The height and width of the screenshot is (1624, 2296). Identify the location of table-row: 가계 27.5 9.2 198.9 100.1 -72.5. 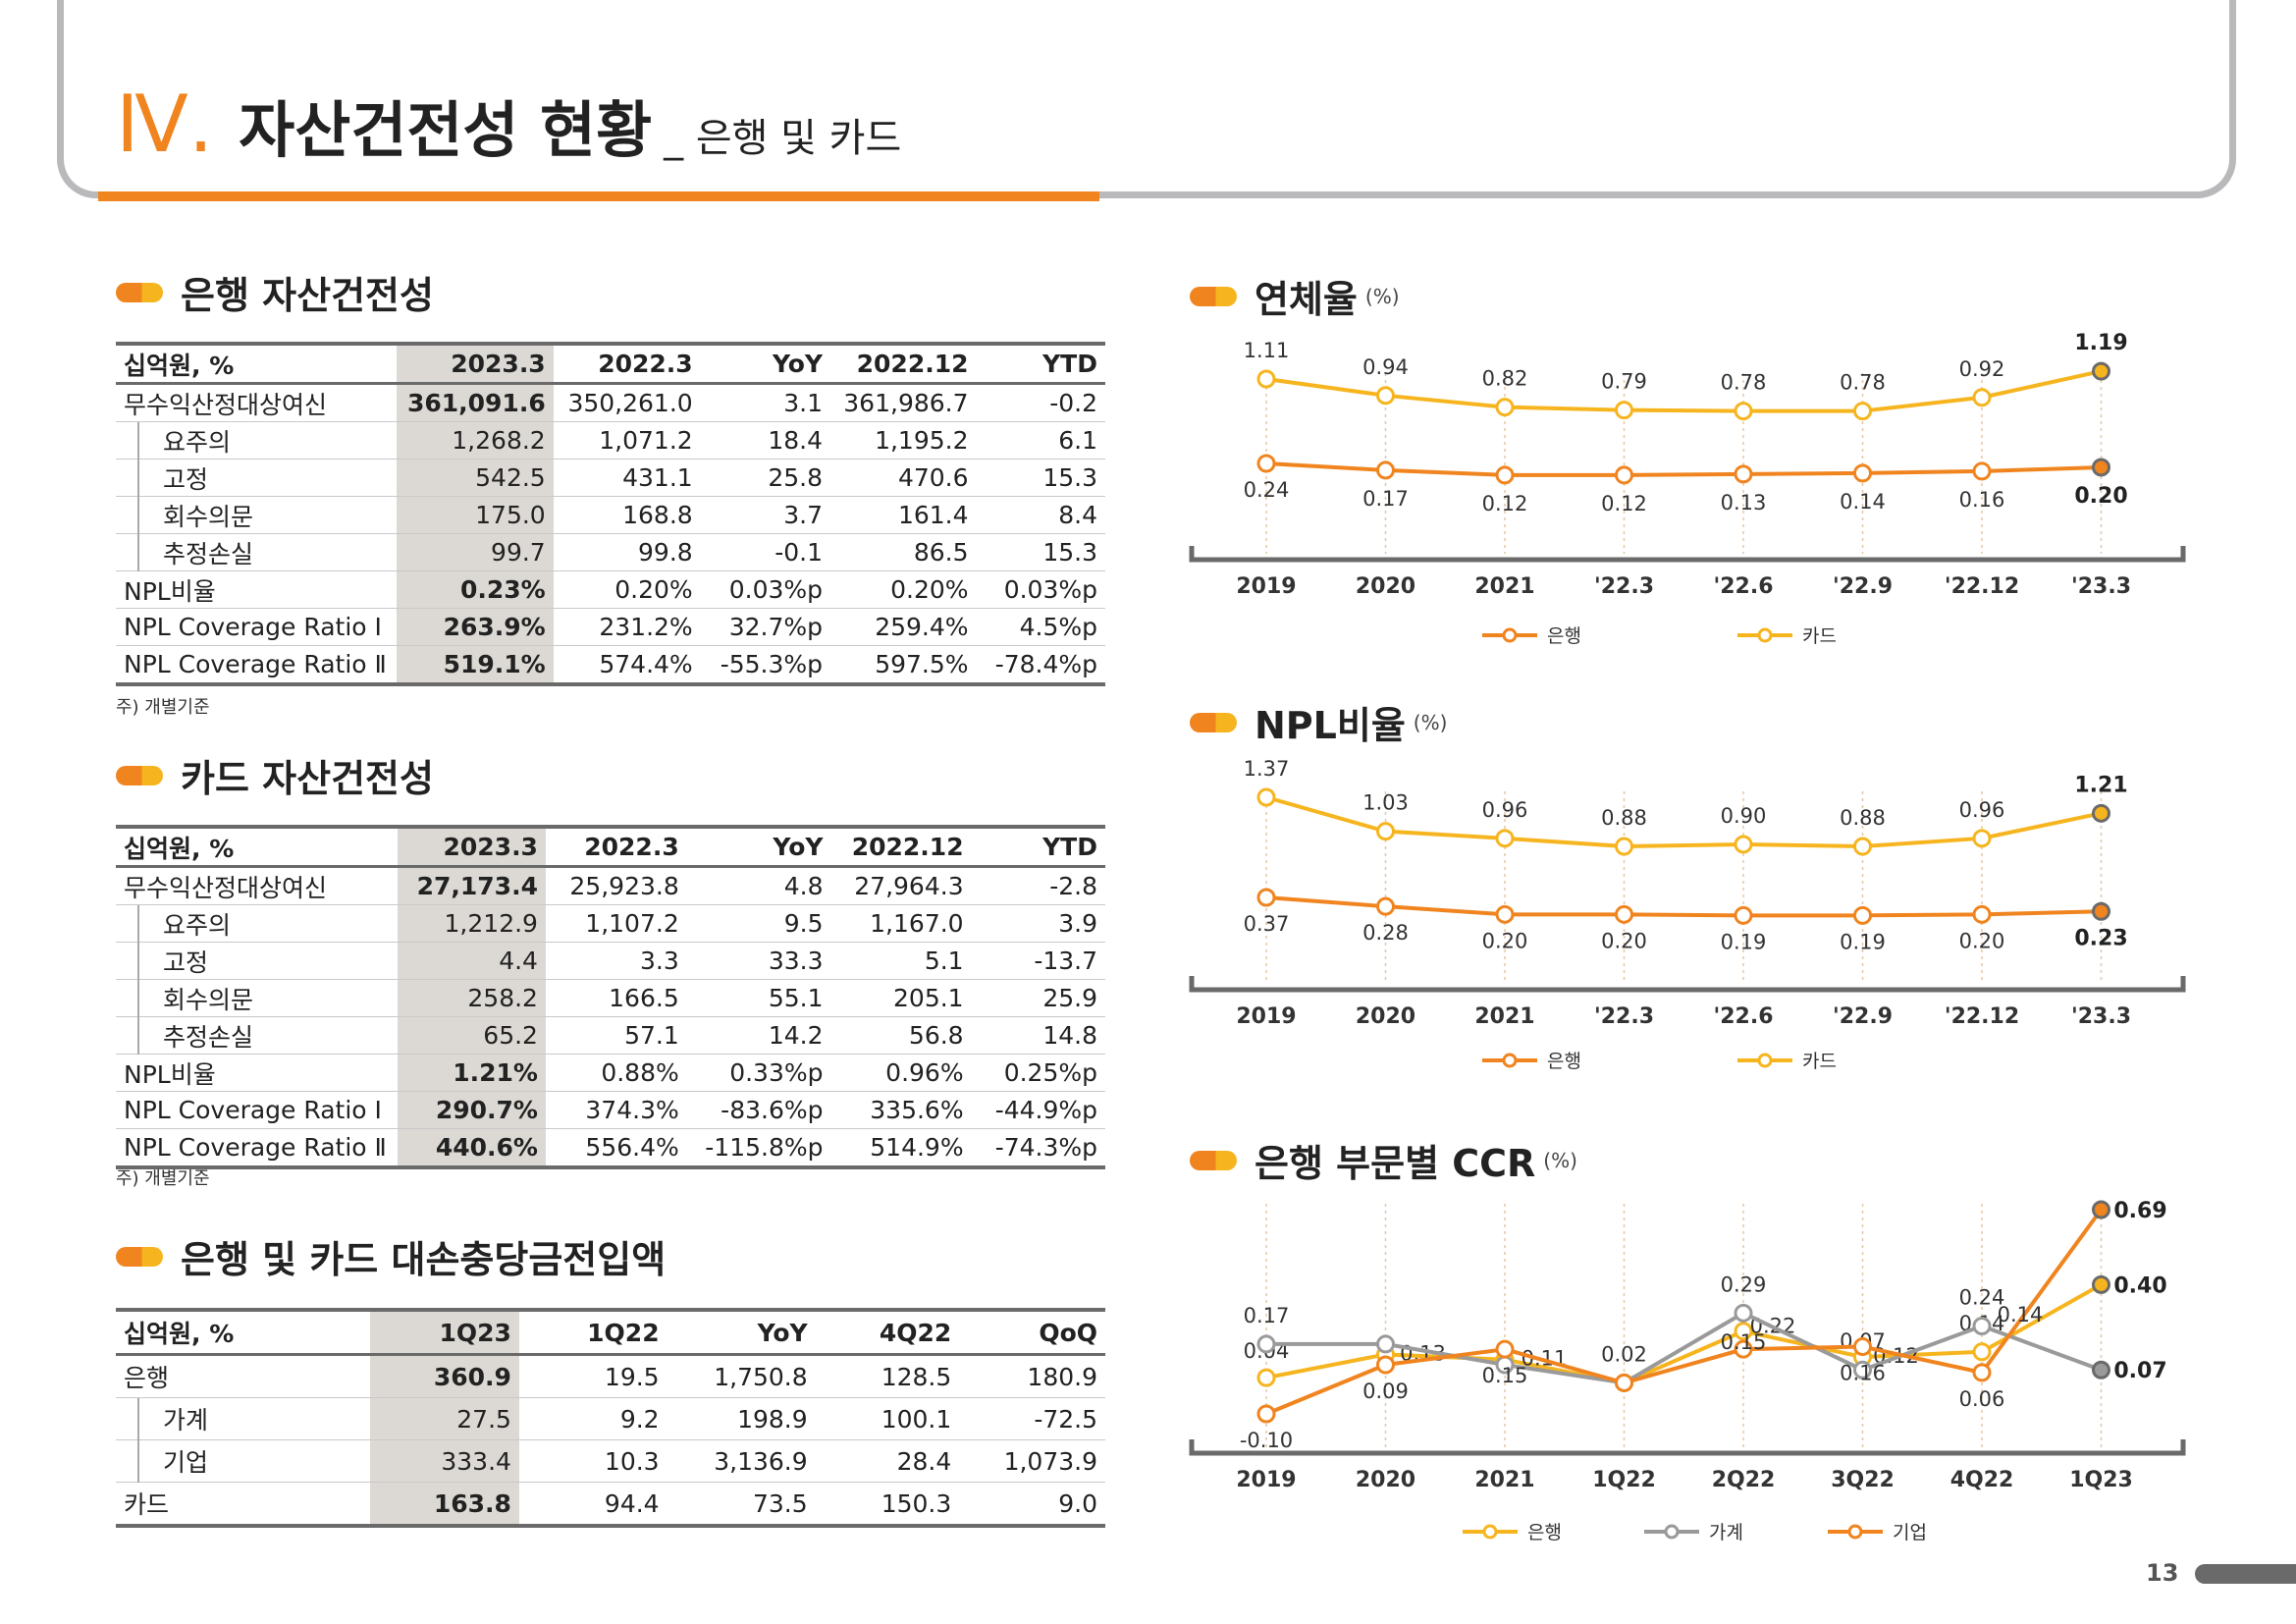
(610, 1418).